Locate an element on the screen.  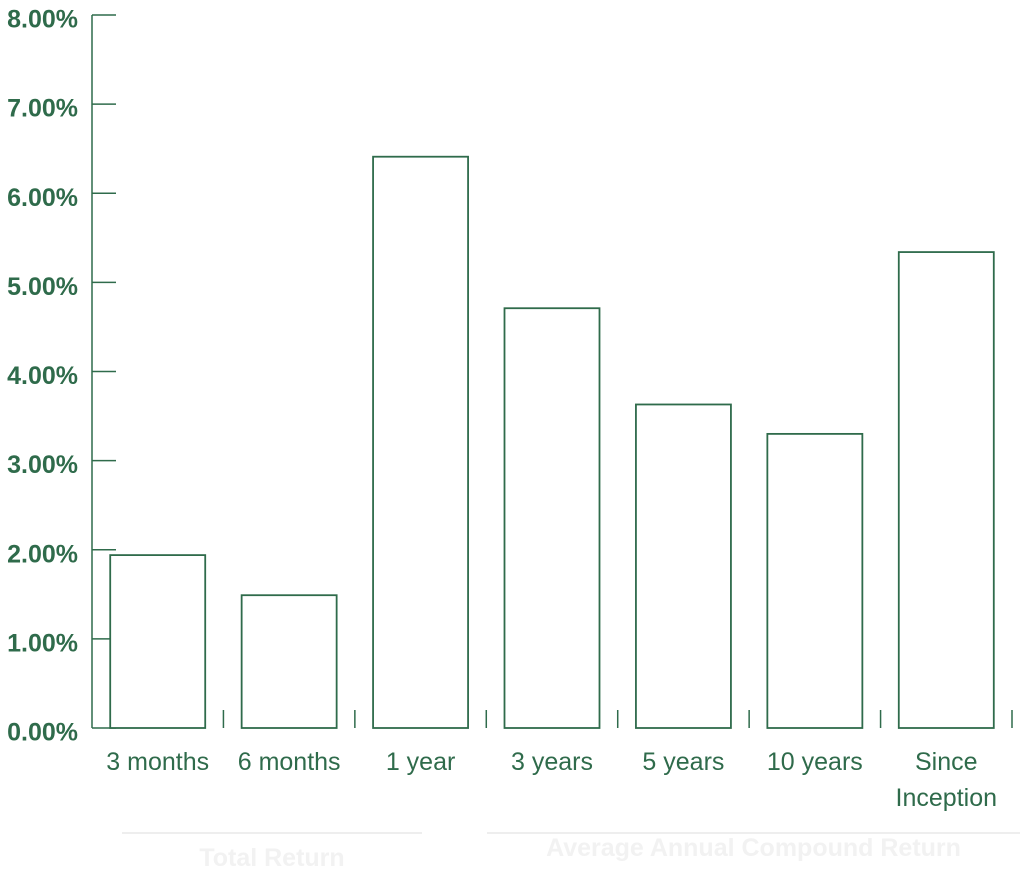
y-tick-label: 1.00% is located at coordinates (42, 643).